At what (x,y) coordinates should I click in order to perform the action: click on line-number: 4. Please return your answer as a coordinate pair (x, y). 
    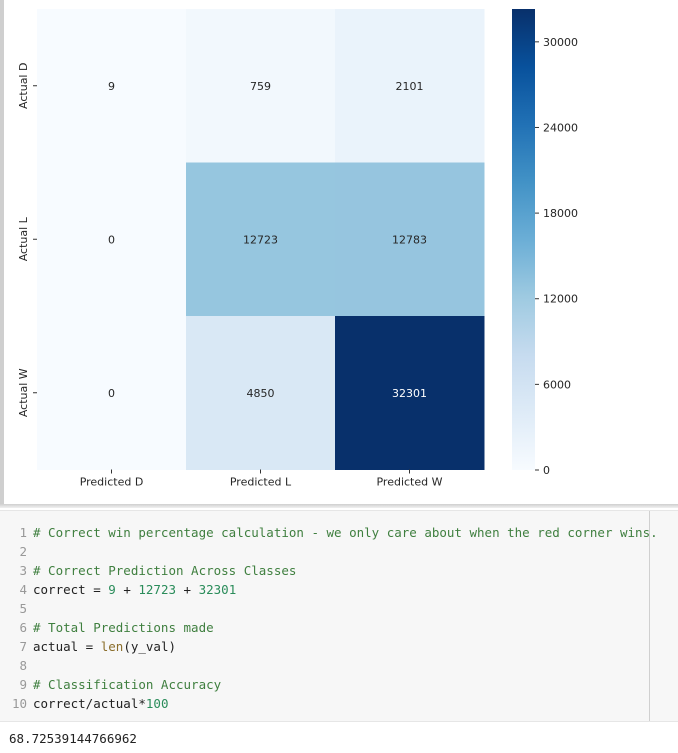
    Looking at the image, I should click on (23, 589).